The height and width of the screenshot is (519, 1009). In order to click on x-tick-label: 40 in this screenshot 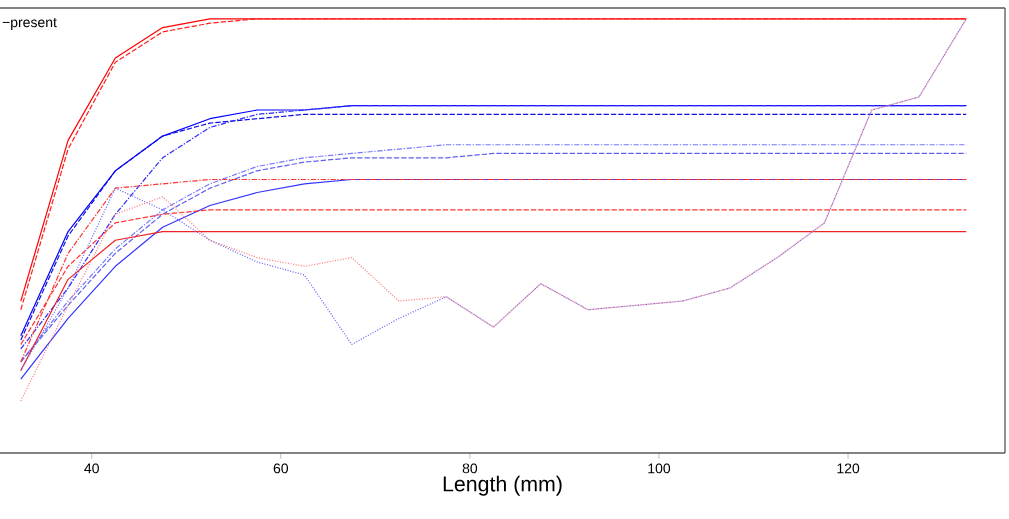, I will do `click(91, 468)`.